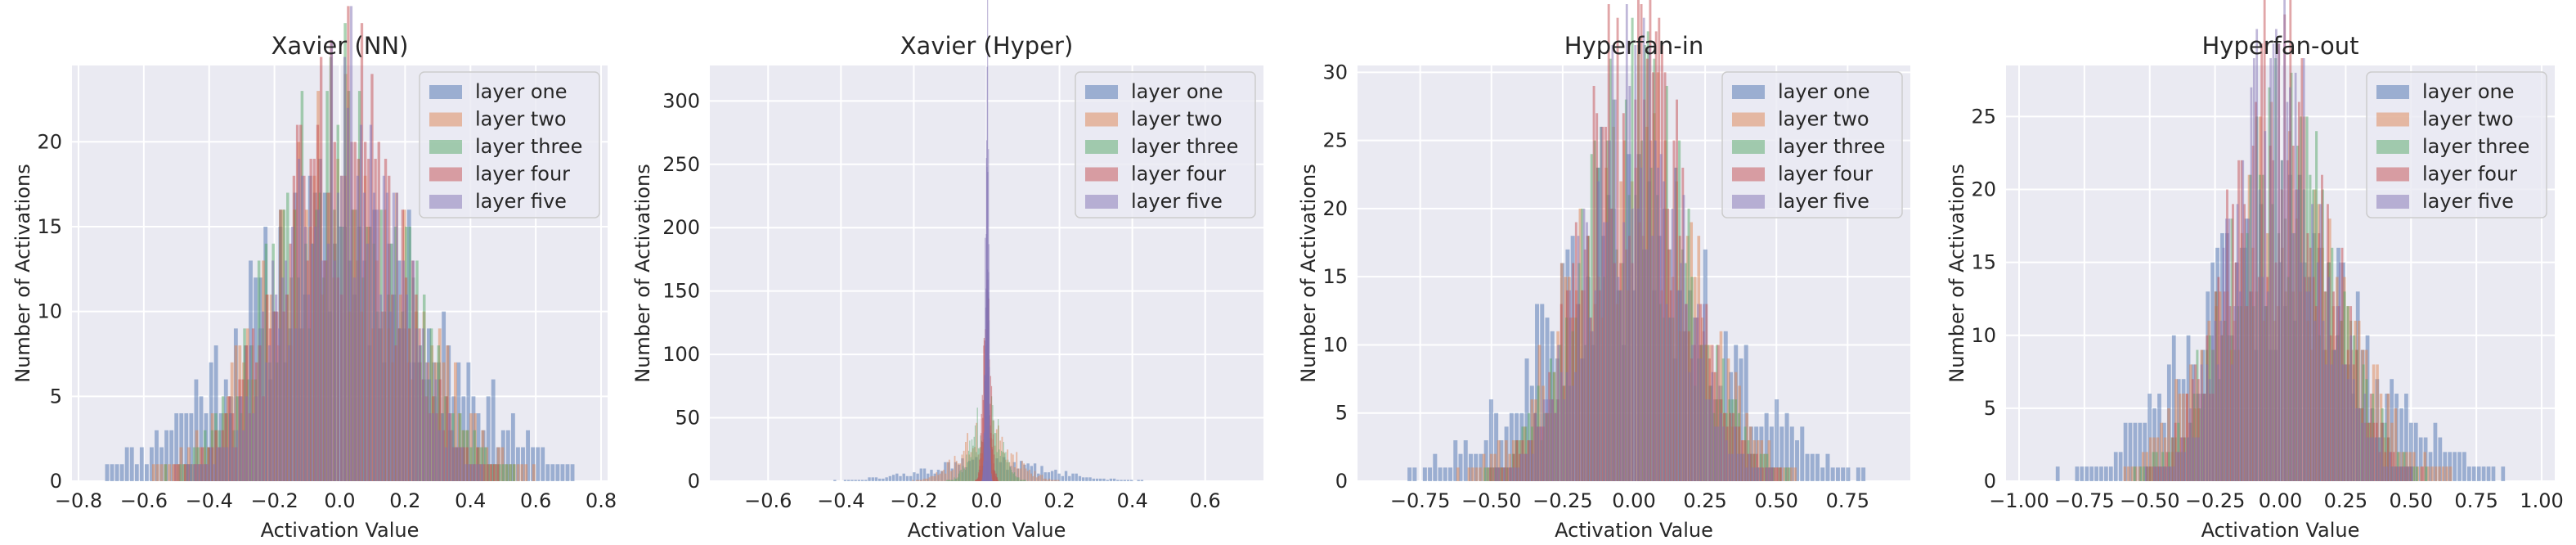 Image resolution: width=2576 pixels, height=545 pixels. What do you see at coordinates (688, 418) in the screenshot?
I see `y-tick-label: 50` at bounding box center [688, 418].